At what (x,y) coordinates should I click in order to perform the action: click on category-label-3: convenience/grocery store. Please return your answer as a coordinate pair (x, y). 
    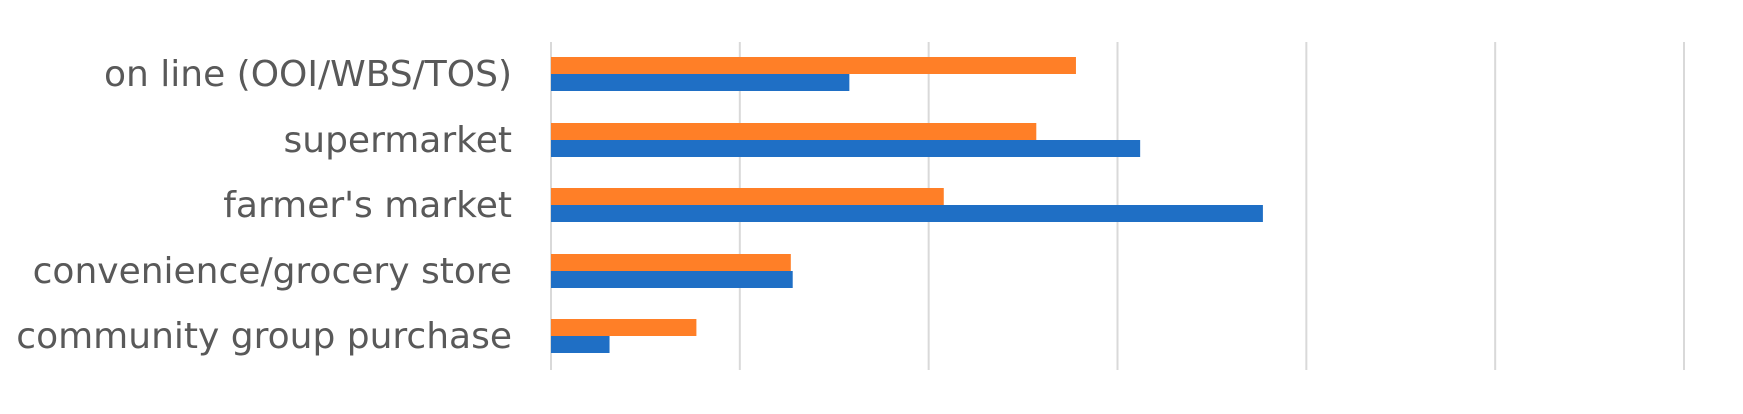
    Looking at the image, I should click on (272, 271).